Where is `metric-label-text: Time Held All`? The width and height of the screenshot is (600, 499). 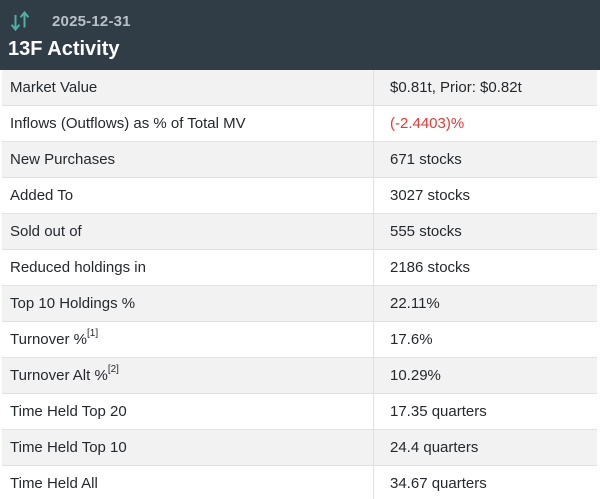
metric-label-text: Time Held All is located at coordinates (54, 483).